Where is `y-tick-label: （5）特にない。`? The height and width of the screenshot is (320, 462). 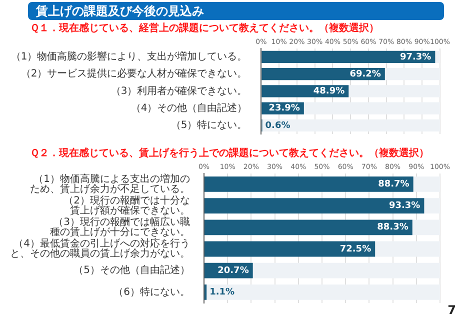 y-tick-label: （5）特にない。 is located at coordinates (209, 125).